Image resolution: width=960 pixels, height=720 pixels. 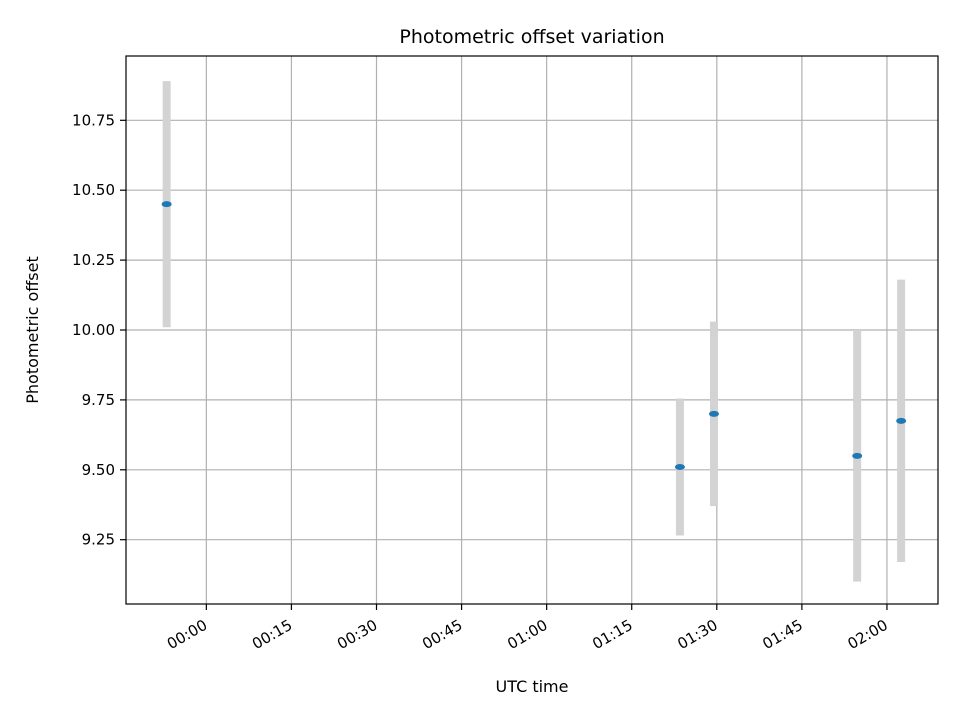 What do you see at coordinates (187, 634) in the screenshot?
I see `x-tick-label: 00:00` at bounding box center [187, 634].